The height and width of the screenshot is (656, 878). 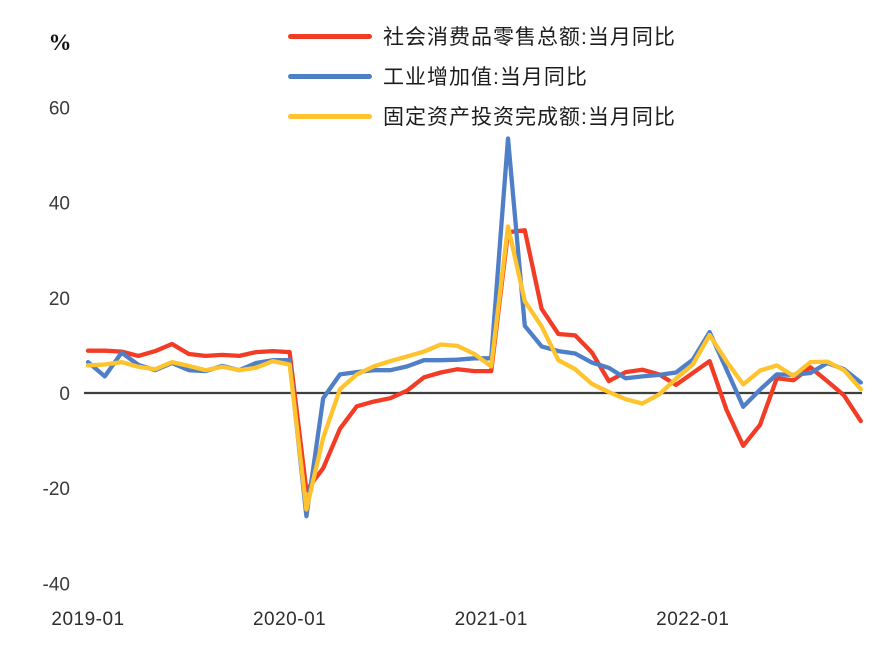 I want to click on chart-legend: 社会消费品零售总额:当月同比 工业增加值:当月同比 固定资产投资完成额:当月同比, so click(x=482, y=76).